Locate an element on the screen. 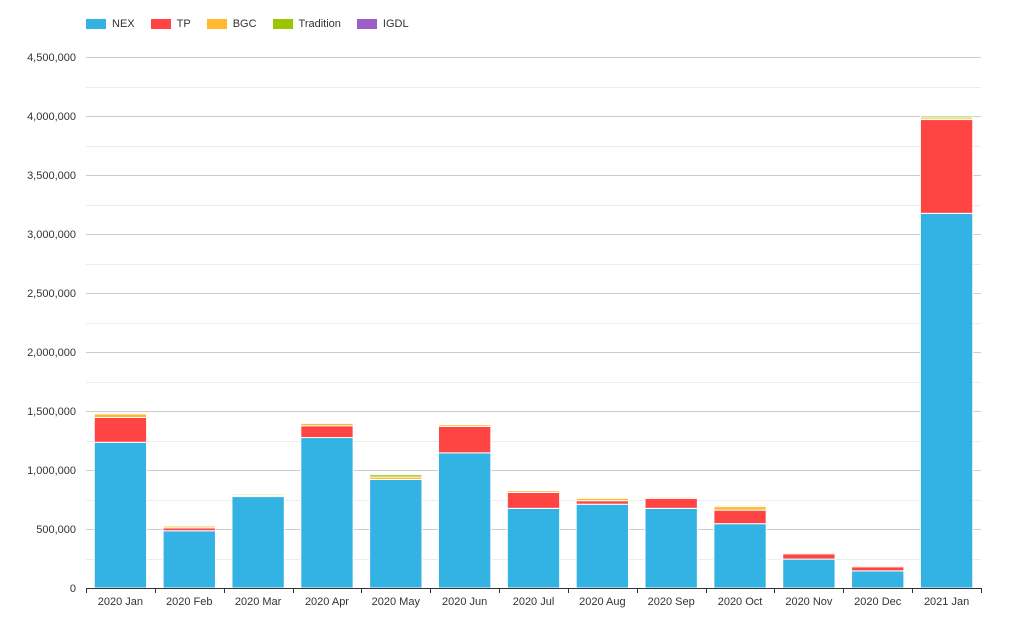  x-tick-label: 2020 Feb is located at coordinates (189, 602).